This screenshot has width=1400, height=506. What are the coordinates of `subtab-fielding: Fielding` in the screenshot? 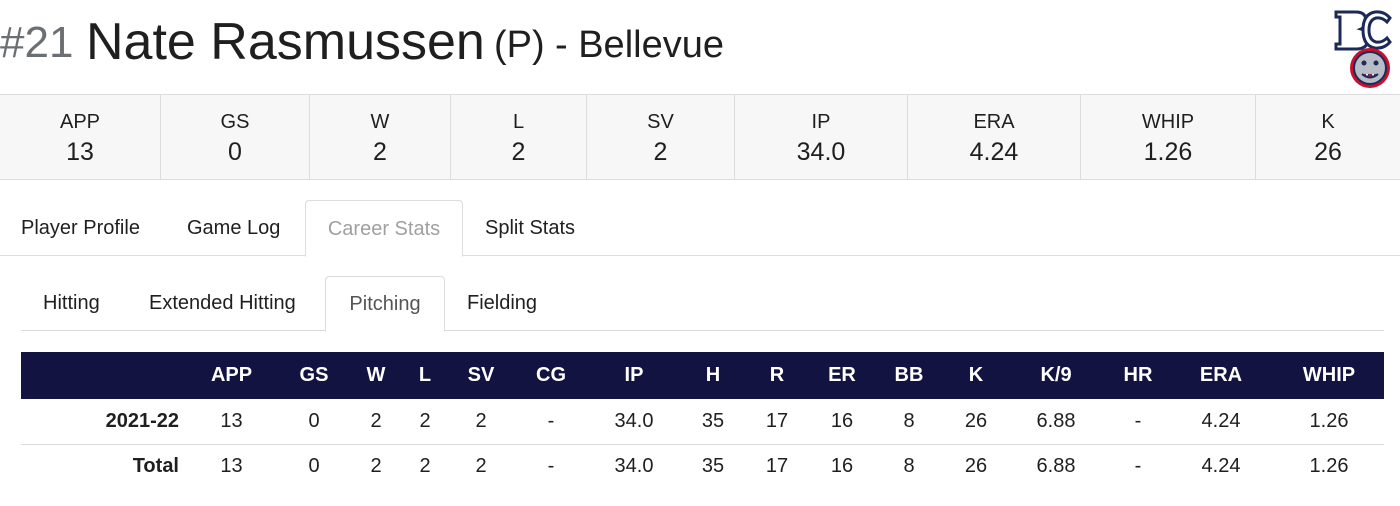 It's located at (502, 303).